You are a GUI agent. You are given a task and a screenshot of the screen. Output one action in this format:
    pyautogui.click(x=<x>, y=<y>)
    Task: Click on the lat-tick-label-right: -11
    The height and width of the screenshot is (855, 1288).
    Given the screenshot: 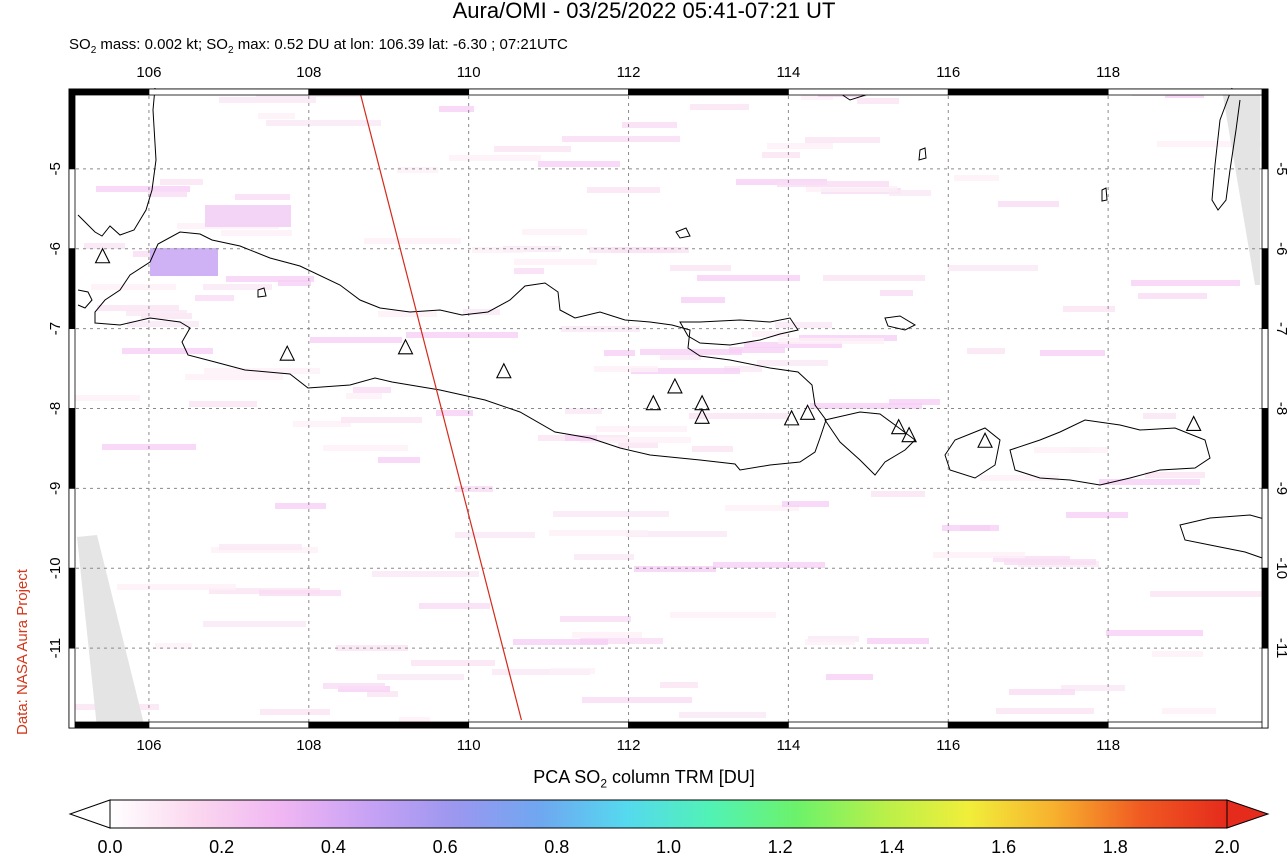 What is the action you would take?
    pyautogui.click(x=1280, y=648)
    